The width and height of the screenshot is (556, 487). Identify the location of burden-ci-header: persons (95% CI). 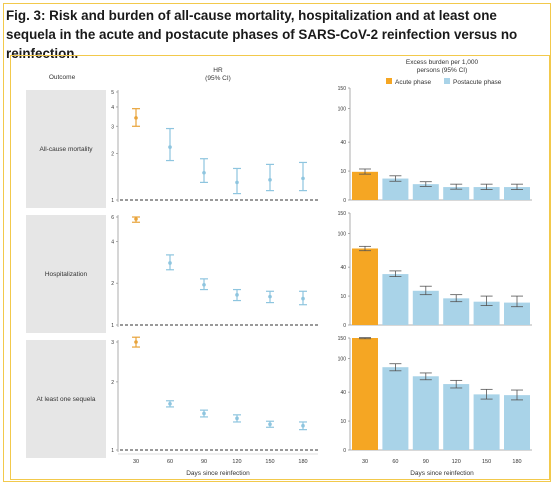
(442, 70).